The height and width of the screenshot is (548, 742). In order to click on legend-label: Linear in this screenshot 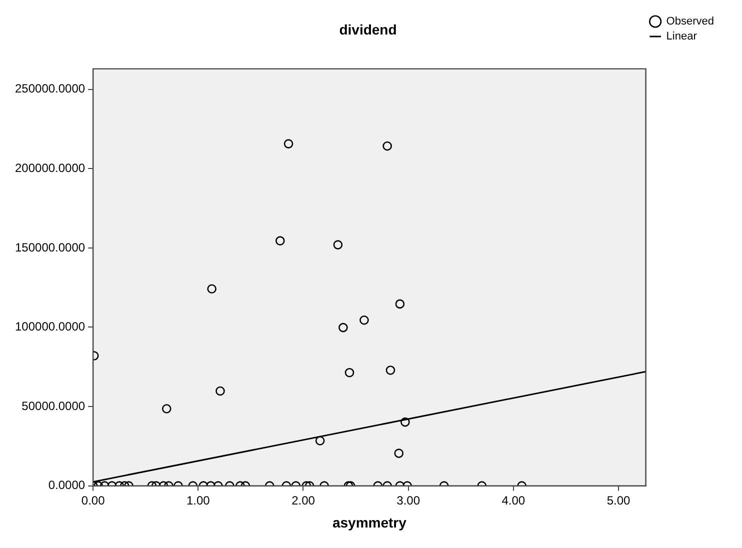, I will do `click(682, 36)`.